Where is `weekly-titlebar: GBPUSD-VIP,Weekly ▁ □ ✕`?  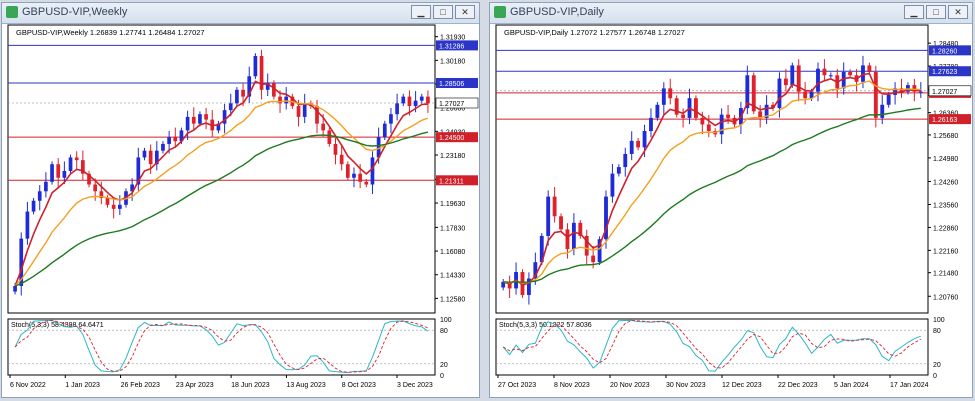 weekly-titlebar: GBPUSD-VIP,Weekly ▁ □ ✕ is located at coordinates (240, 13).